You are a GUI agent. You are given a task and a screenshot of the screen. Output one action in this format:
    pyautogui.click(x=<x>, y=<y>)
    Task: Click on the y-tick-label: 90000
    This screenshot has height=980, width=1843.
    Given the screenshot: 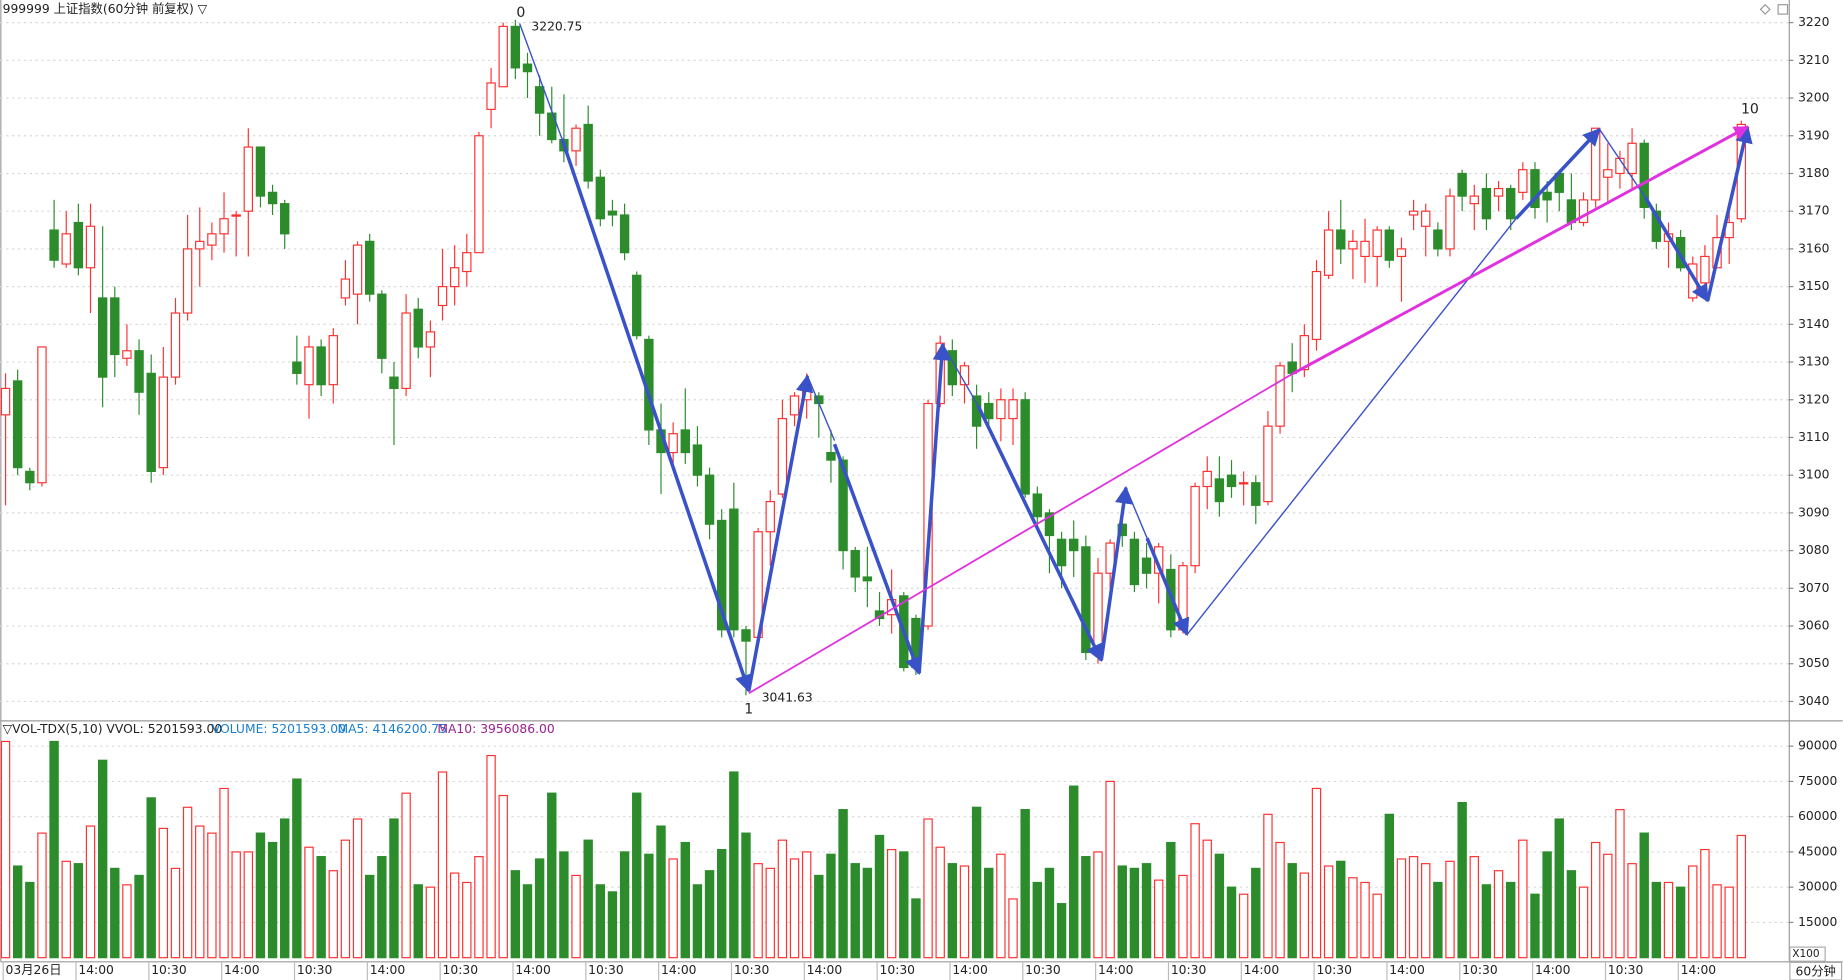 What is the action you would take?
    pyautogui.click(x=1817, y=746)
    